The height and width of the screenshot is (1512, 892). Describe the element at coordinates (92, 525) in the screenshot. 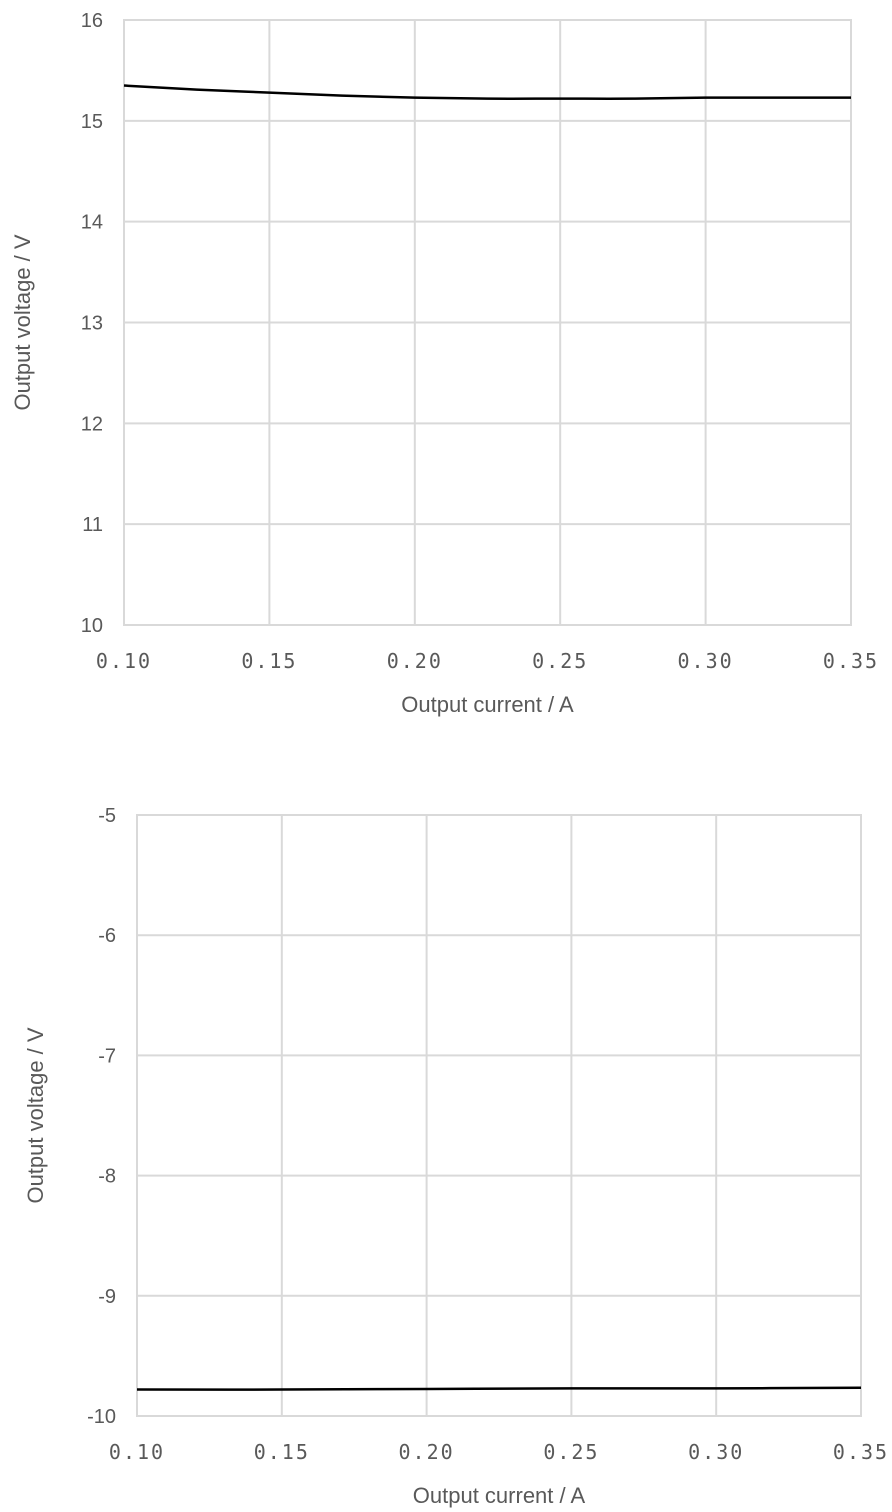

I see `y-tick-label: 11` at that location.